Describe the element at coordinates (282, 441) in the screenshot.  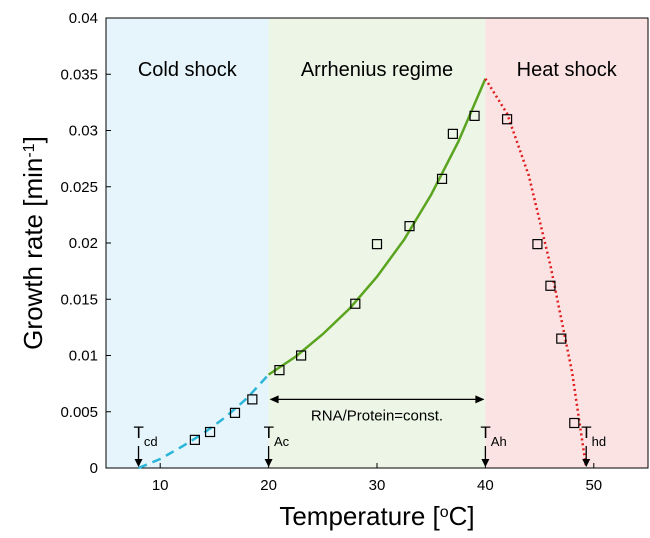
I see `marker-label-sub: Ac` at that location.